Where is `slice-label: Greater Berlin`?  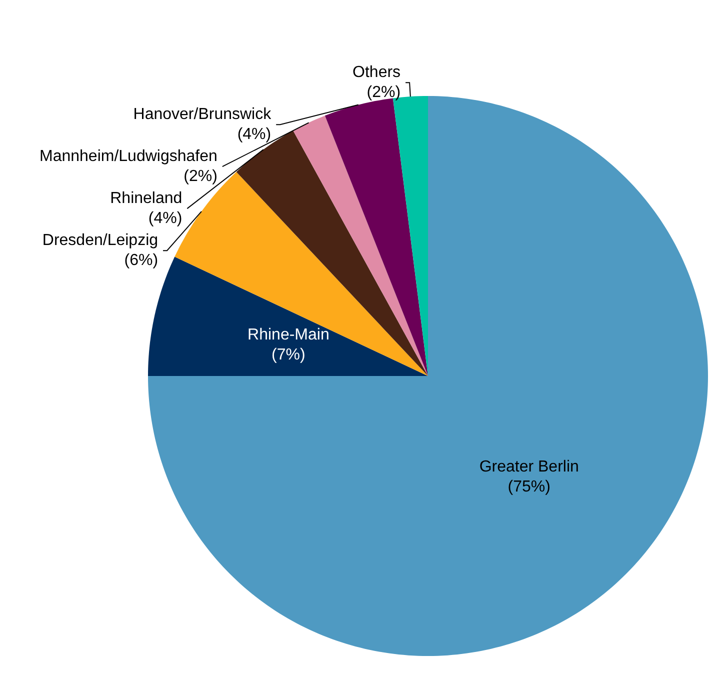 slice-label: Greater Berlin is located at coordinates (529, 467).